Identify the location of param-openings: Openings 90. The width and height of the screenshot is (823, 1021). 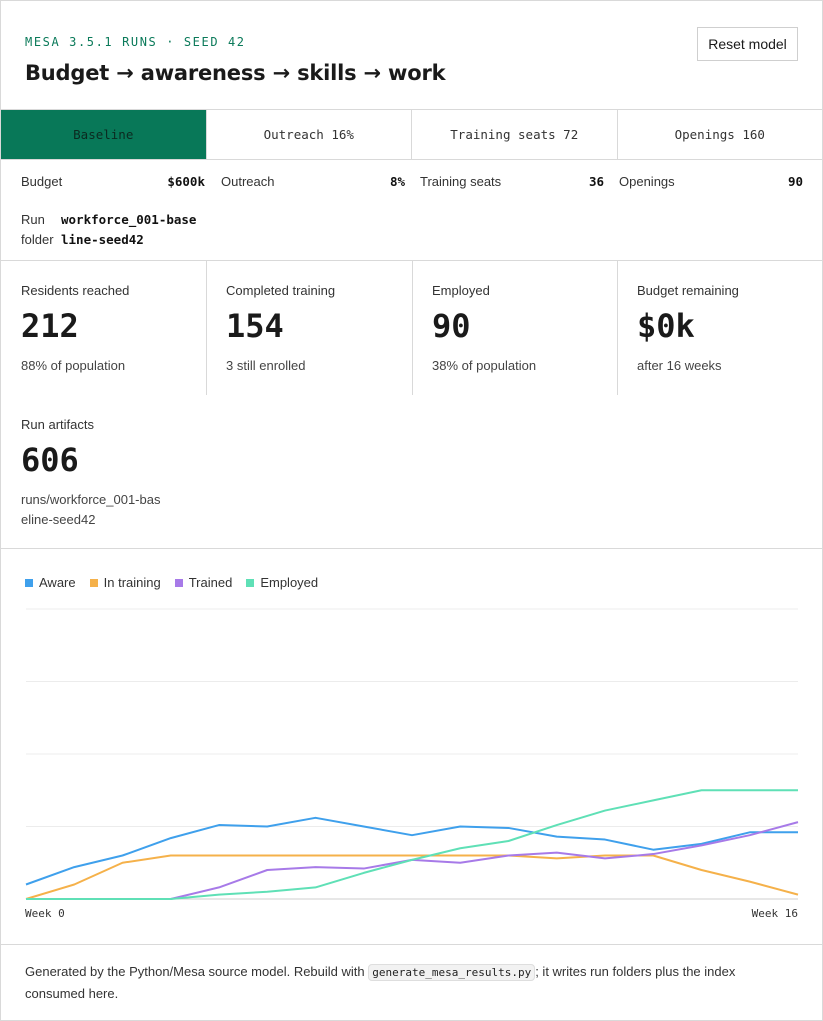
(711, 183).